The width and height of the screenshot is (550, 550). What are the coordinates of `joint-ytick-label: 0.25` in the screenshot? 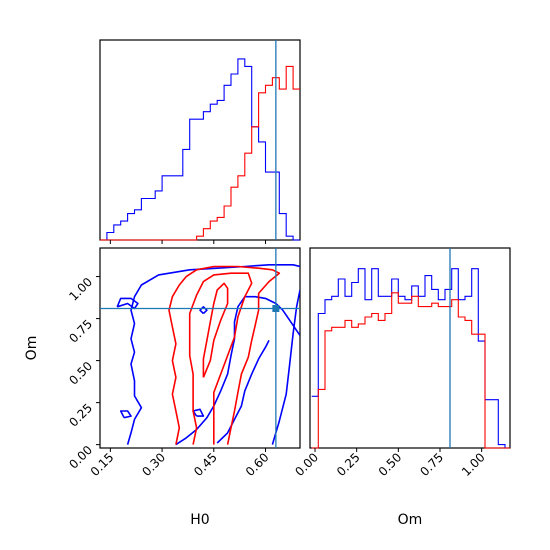 It's located at (80, 415).